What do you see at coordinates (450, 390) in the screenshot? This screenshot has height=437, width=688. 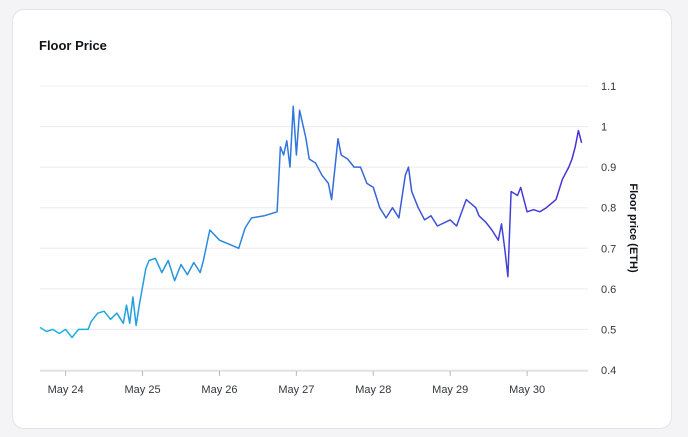 I see `x-tick-label: May 29` at bounding box center [450, 390].